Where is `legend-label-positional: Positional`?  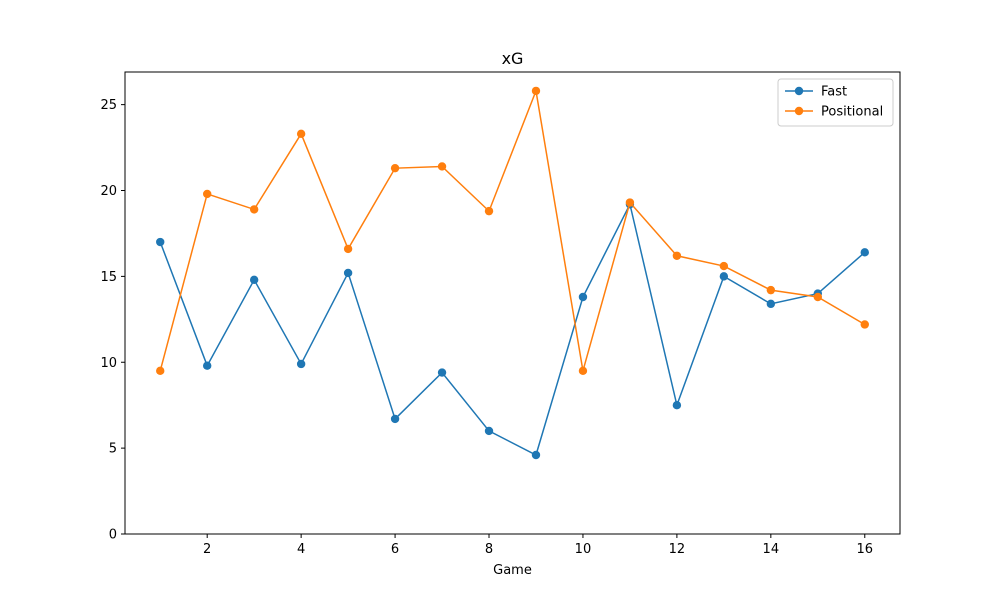
legend-label-positional: Positional is located at coordinates (852, 112).